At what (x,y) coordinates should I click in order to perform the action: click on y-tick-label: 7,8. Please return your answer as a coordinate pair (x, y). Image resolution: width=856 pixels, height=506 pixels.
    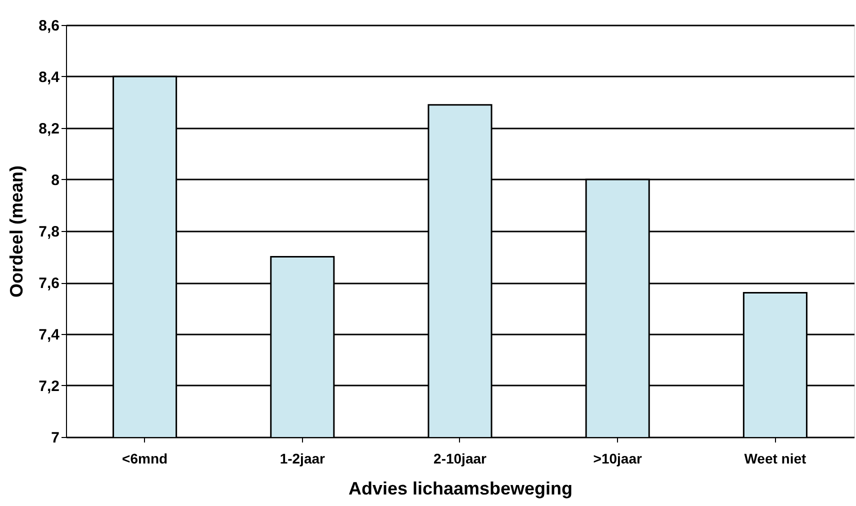
    Looking at the image, I should click on (49, 232).